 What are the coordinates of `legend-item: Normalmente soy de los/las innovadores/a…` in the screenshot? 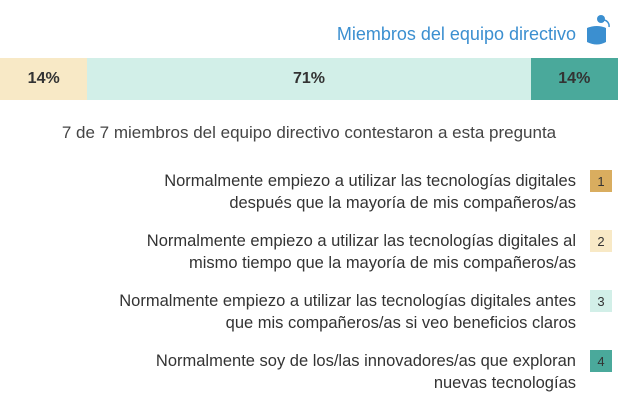 It's located at (307, 380).